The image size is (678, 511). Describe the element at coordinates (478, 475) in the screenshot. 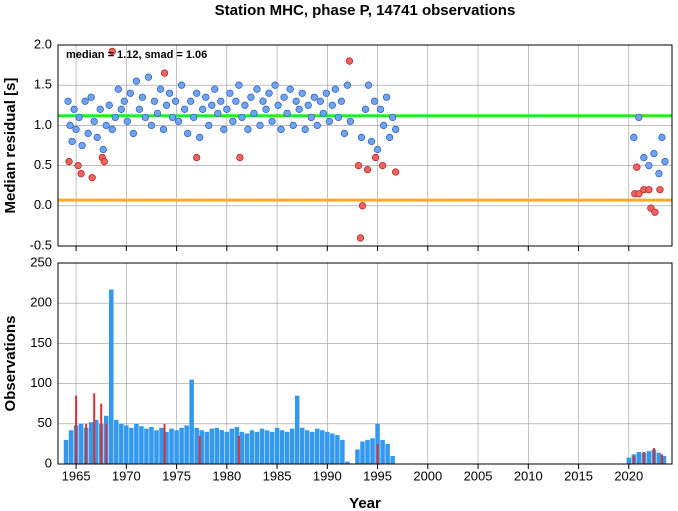

I see `x-tick-label: 2005` at that location.